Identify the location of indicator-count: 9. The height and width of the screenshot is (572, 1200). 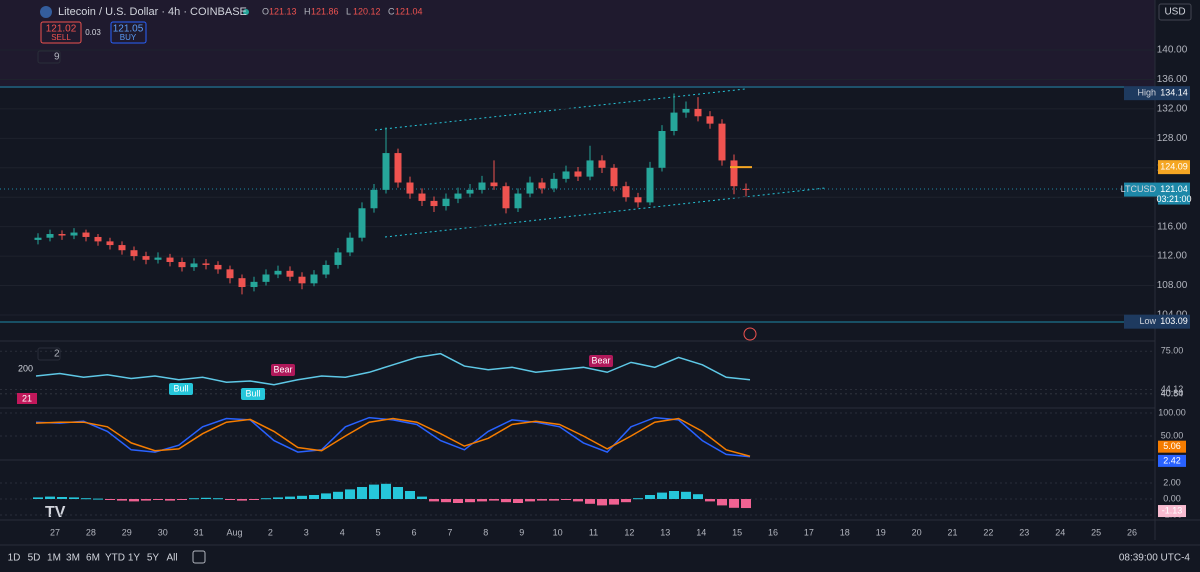
(57, 57).